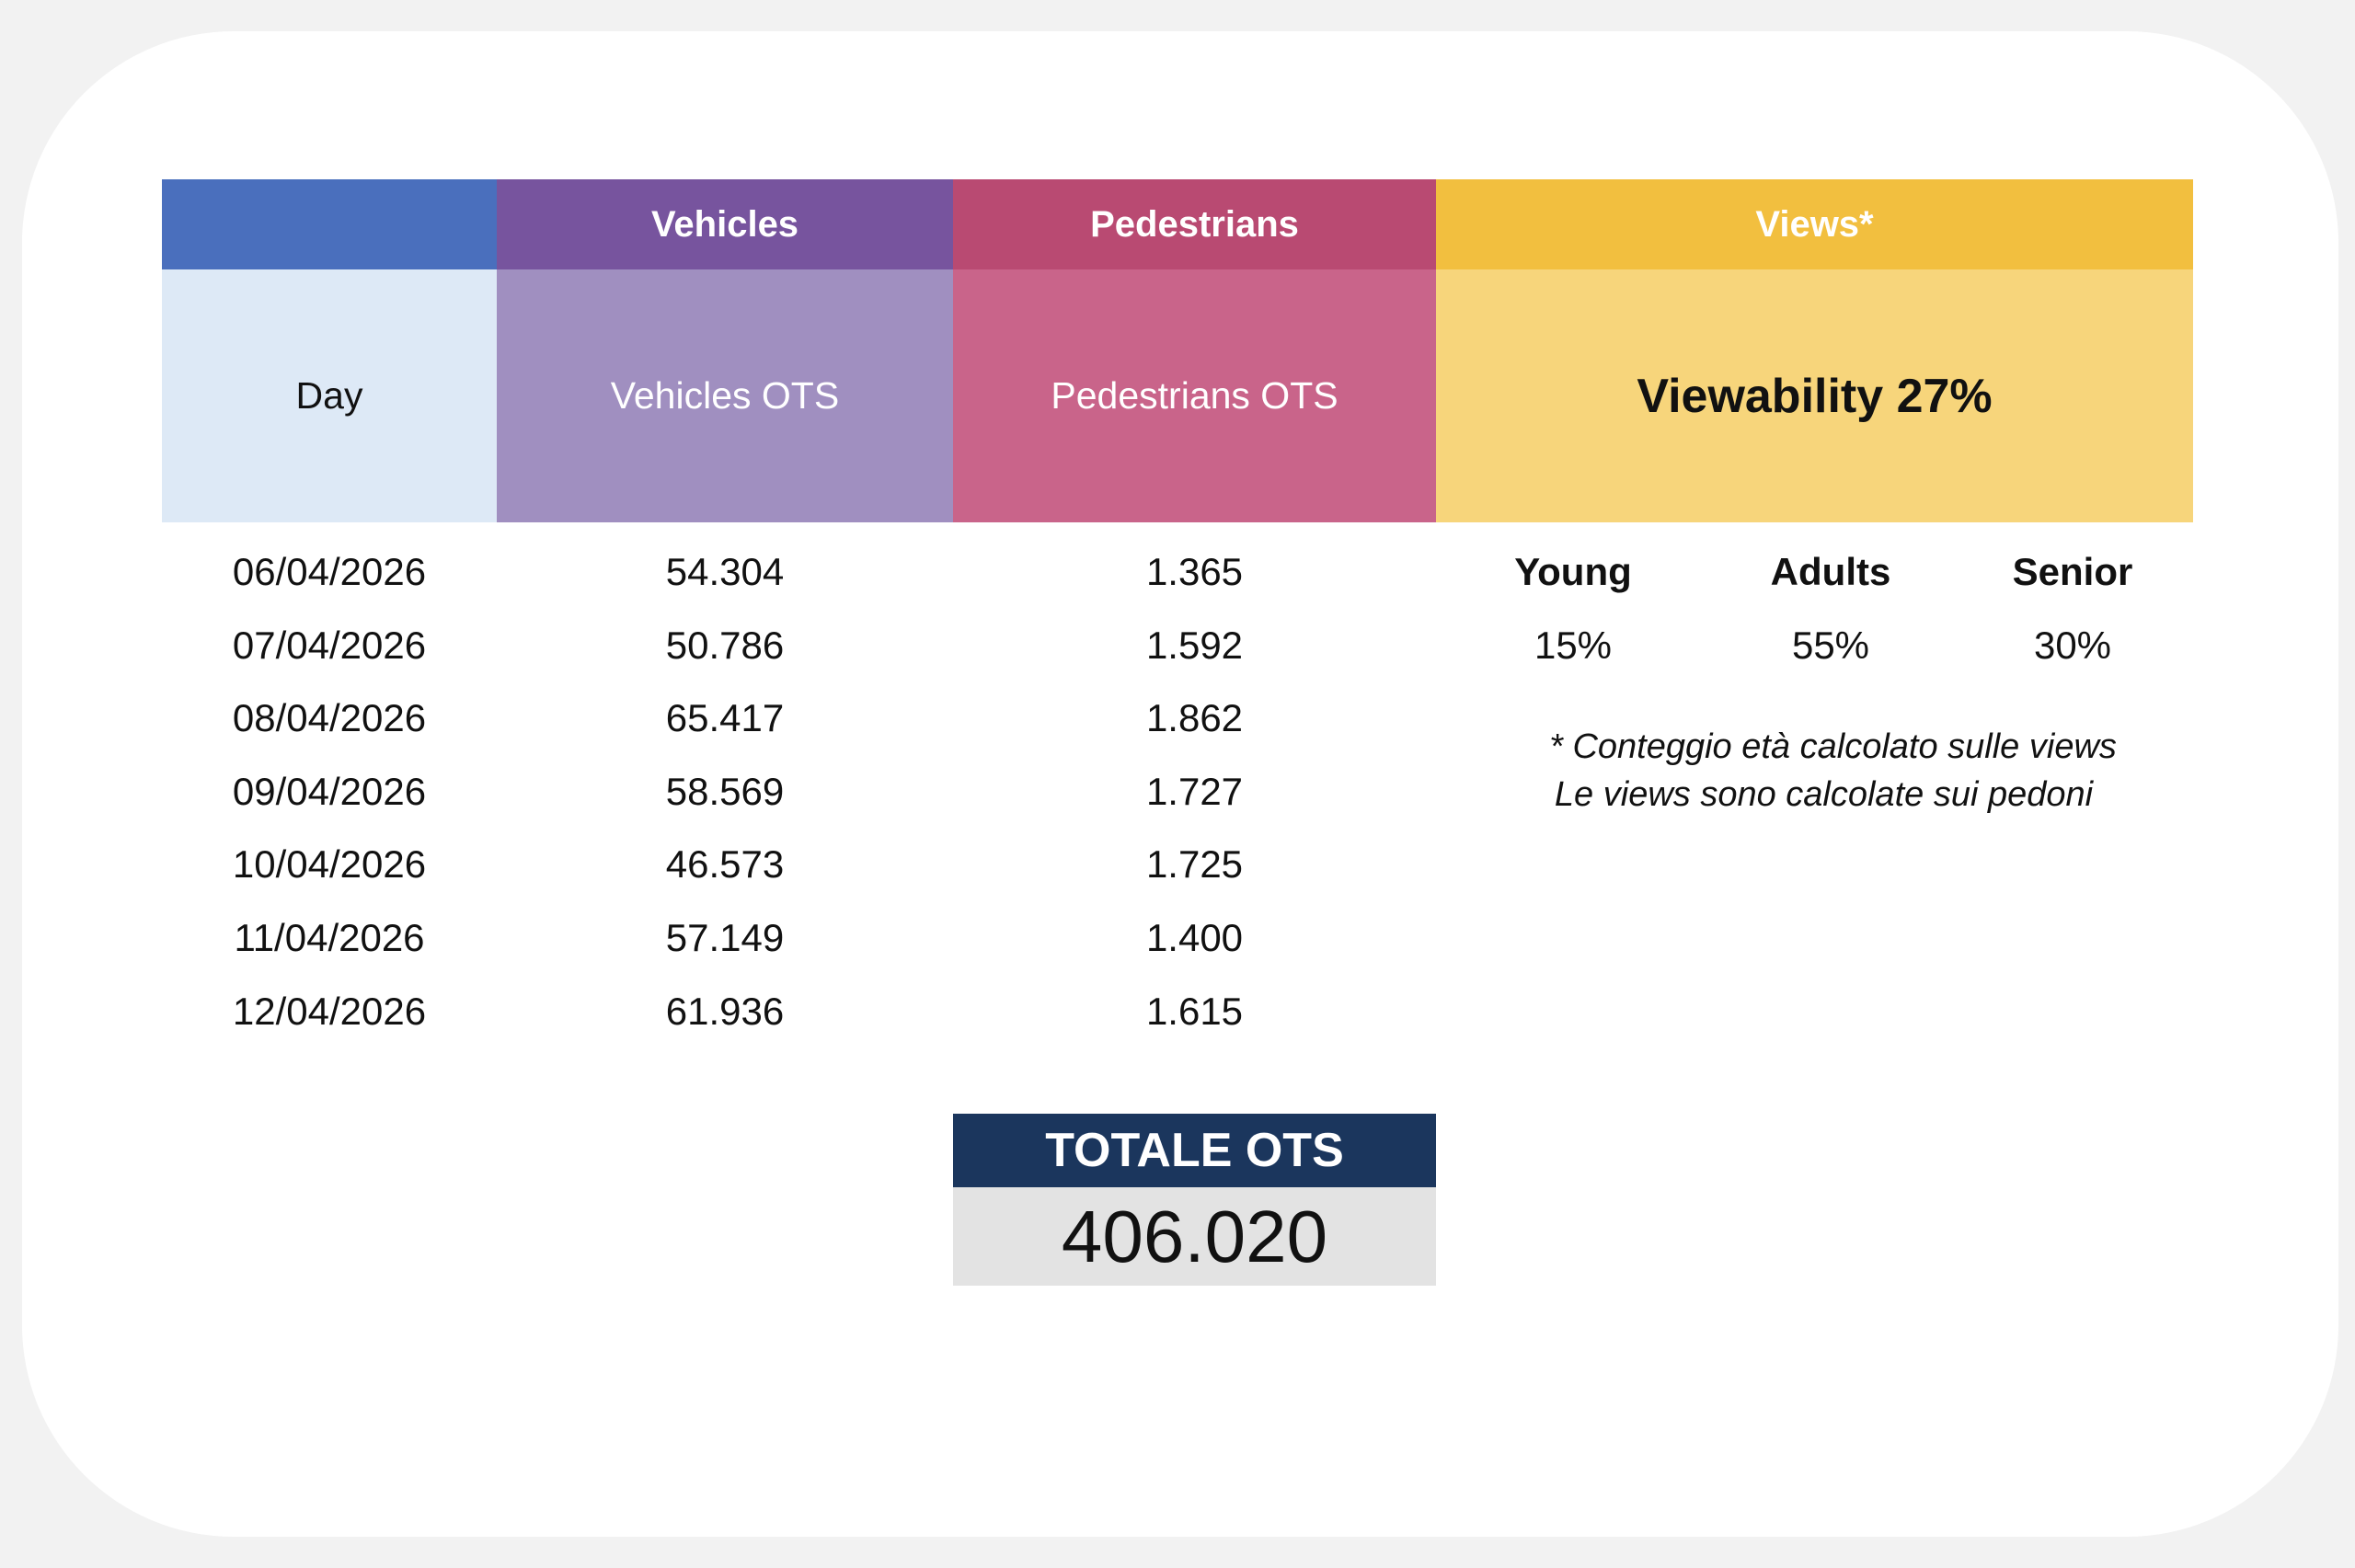  I want to click on row-pedestrians: 1.727, so click(1194, 791).